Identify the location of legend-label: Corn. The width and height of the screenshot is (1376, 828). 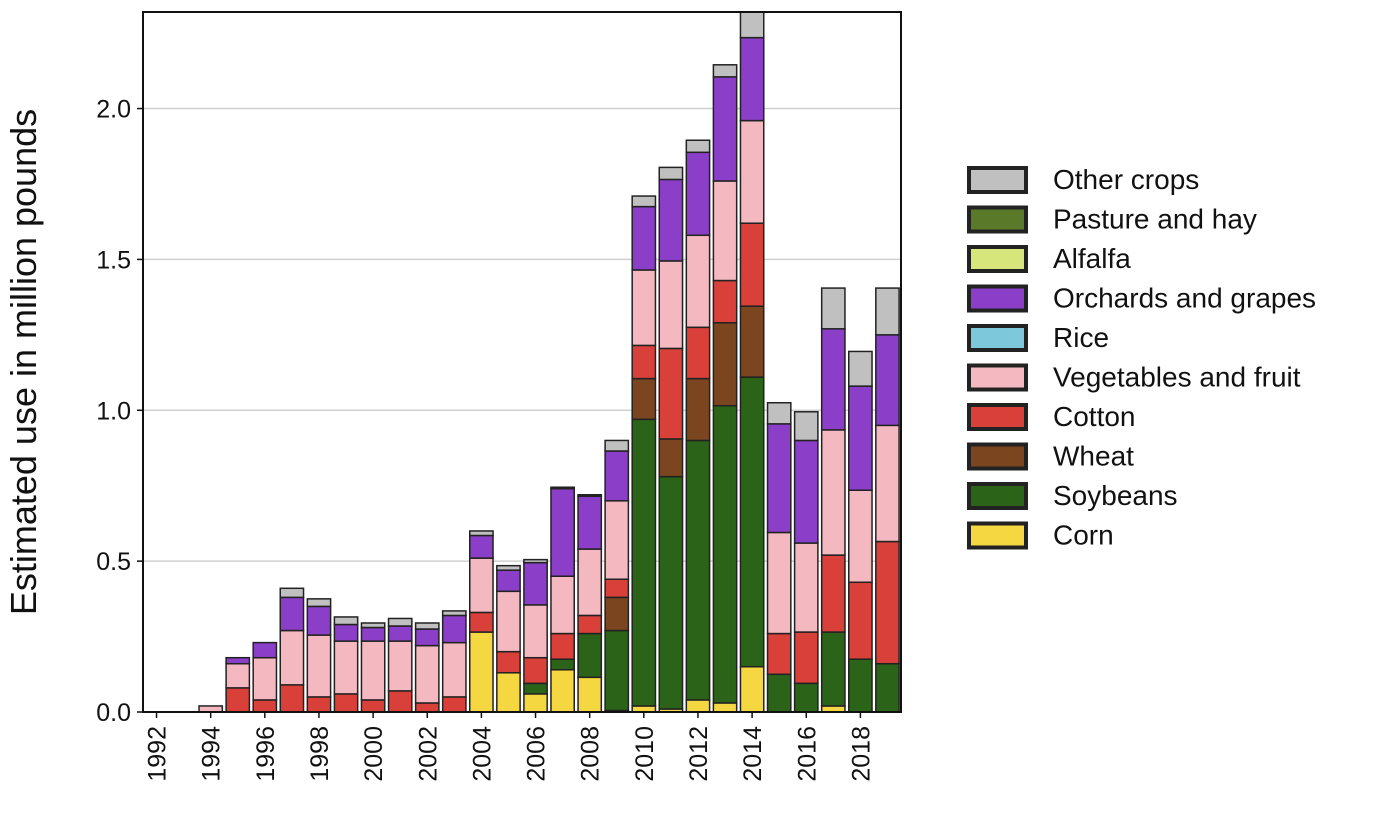
(1083, 535).